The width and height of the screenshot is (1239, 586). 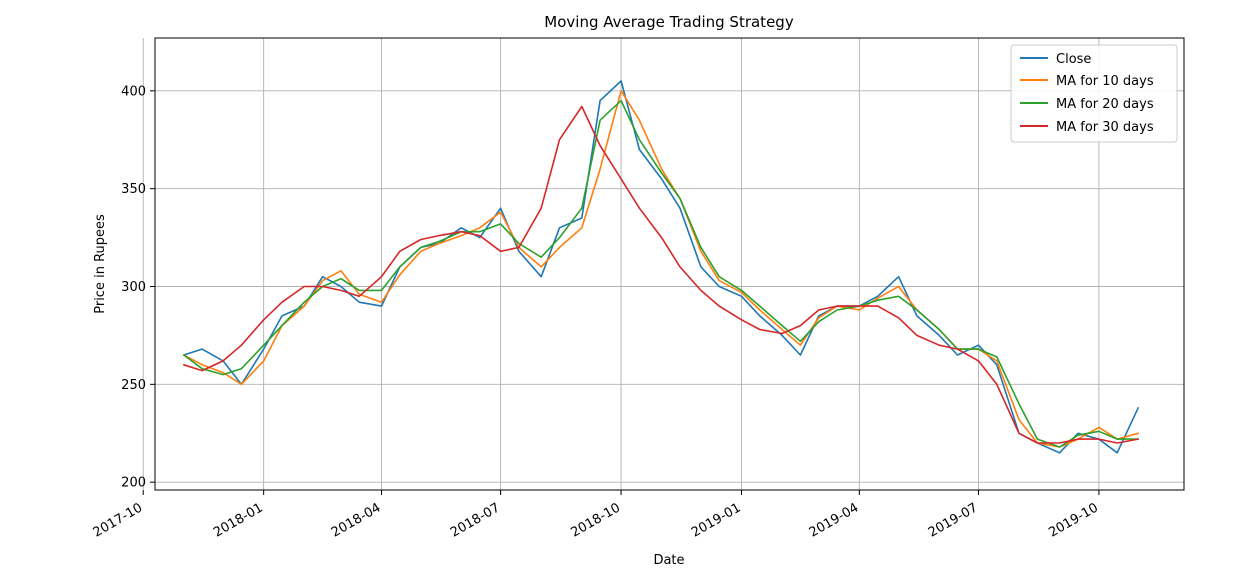 What do you see at coordinates (133, 287) in the screenshot?
I see `y-tick-label: 300` at bounding box center [133, 287].